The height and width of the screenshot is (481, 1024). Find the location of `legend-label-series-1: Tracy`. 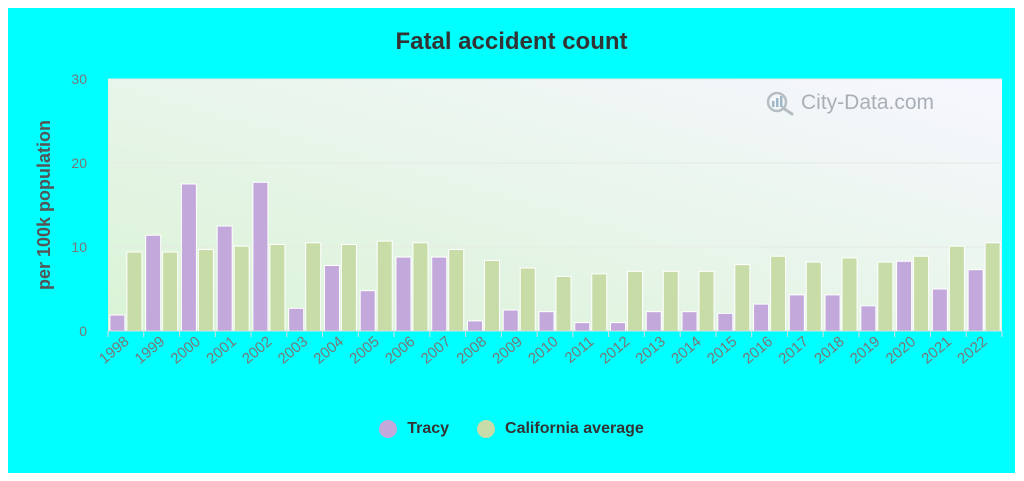

legend-label-series-1: Tracy is located at coordinates (428, 428).